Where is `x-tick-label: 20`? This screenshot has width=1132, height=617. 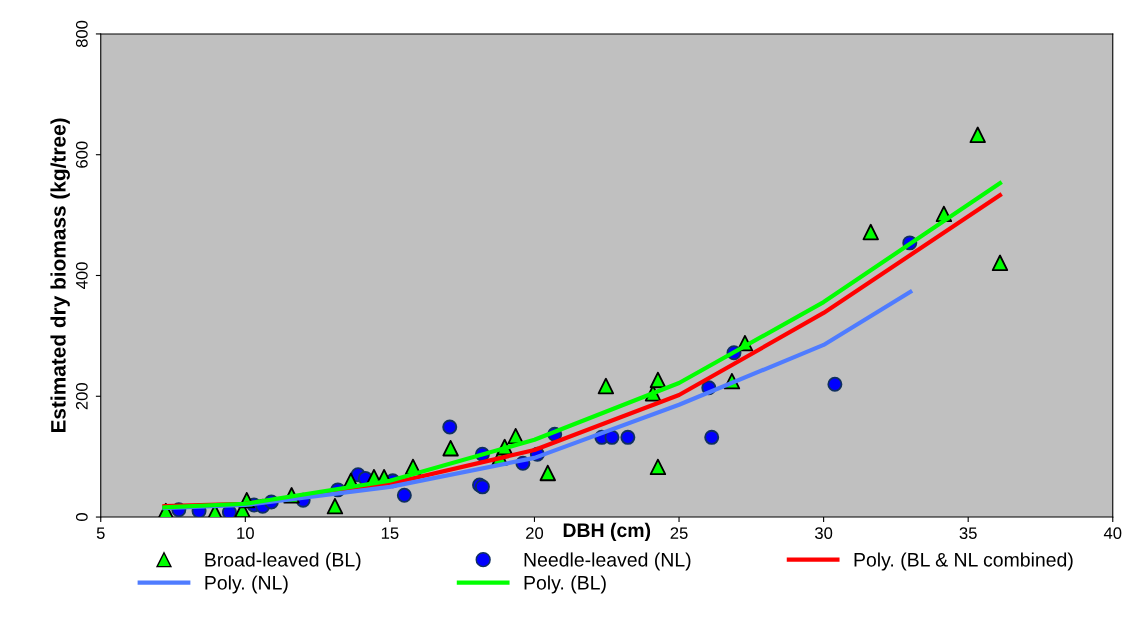
x-tick-label: 20 is located at coordinates (535, 533).